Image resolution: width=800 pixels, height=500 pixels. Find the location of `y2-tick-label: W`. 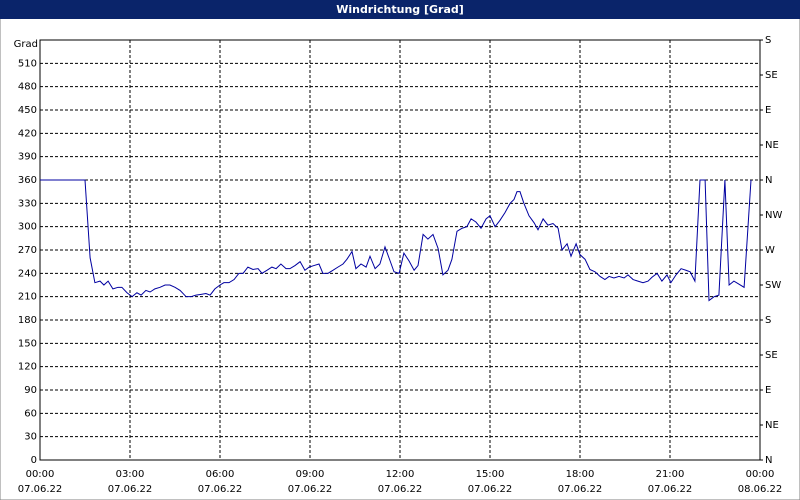

y2-tick-label: W is located at coordinates (770, 250).